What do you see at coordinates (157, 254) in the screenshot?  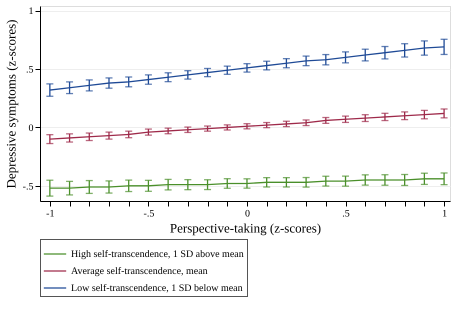 I see `legend-label: High self-transcendence, 1 SD above mean` at bounding box center [157, 254].